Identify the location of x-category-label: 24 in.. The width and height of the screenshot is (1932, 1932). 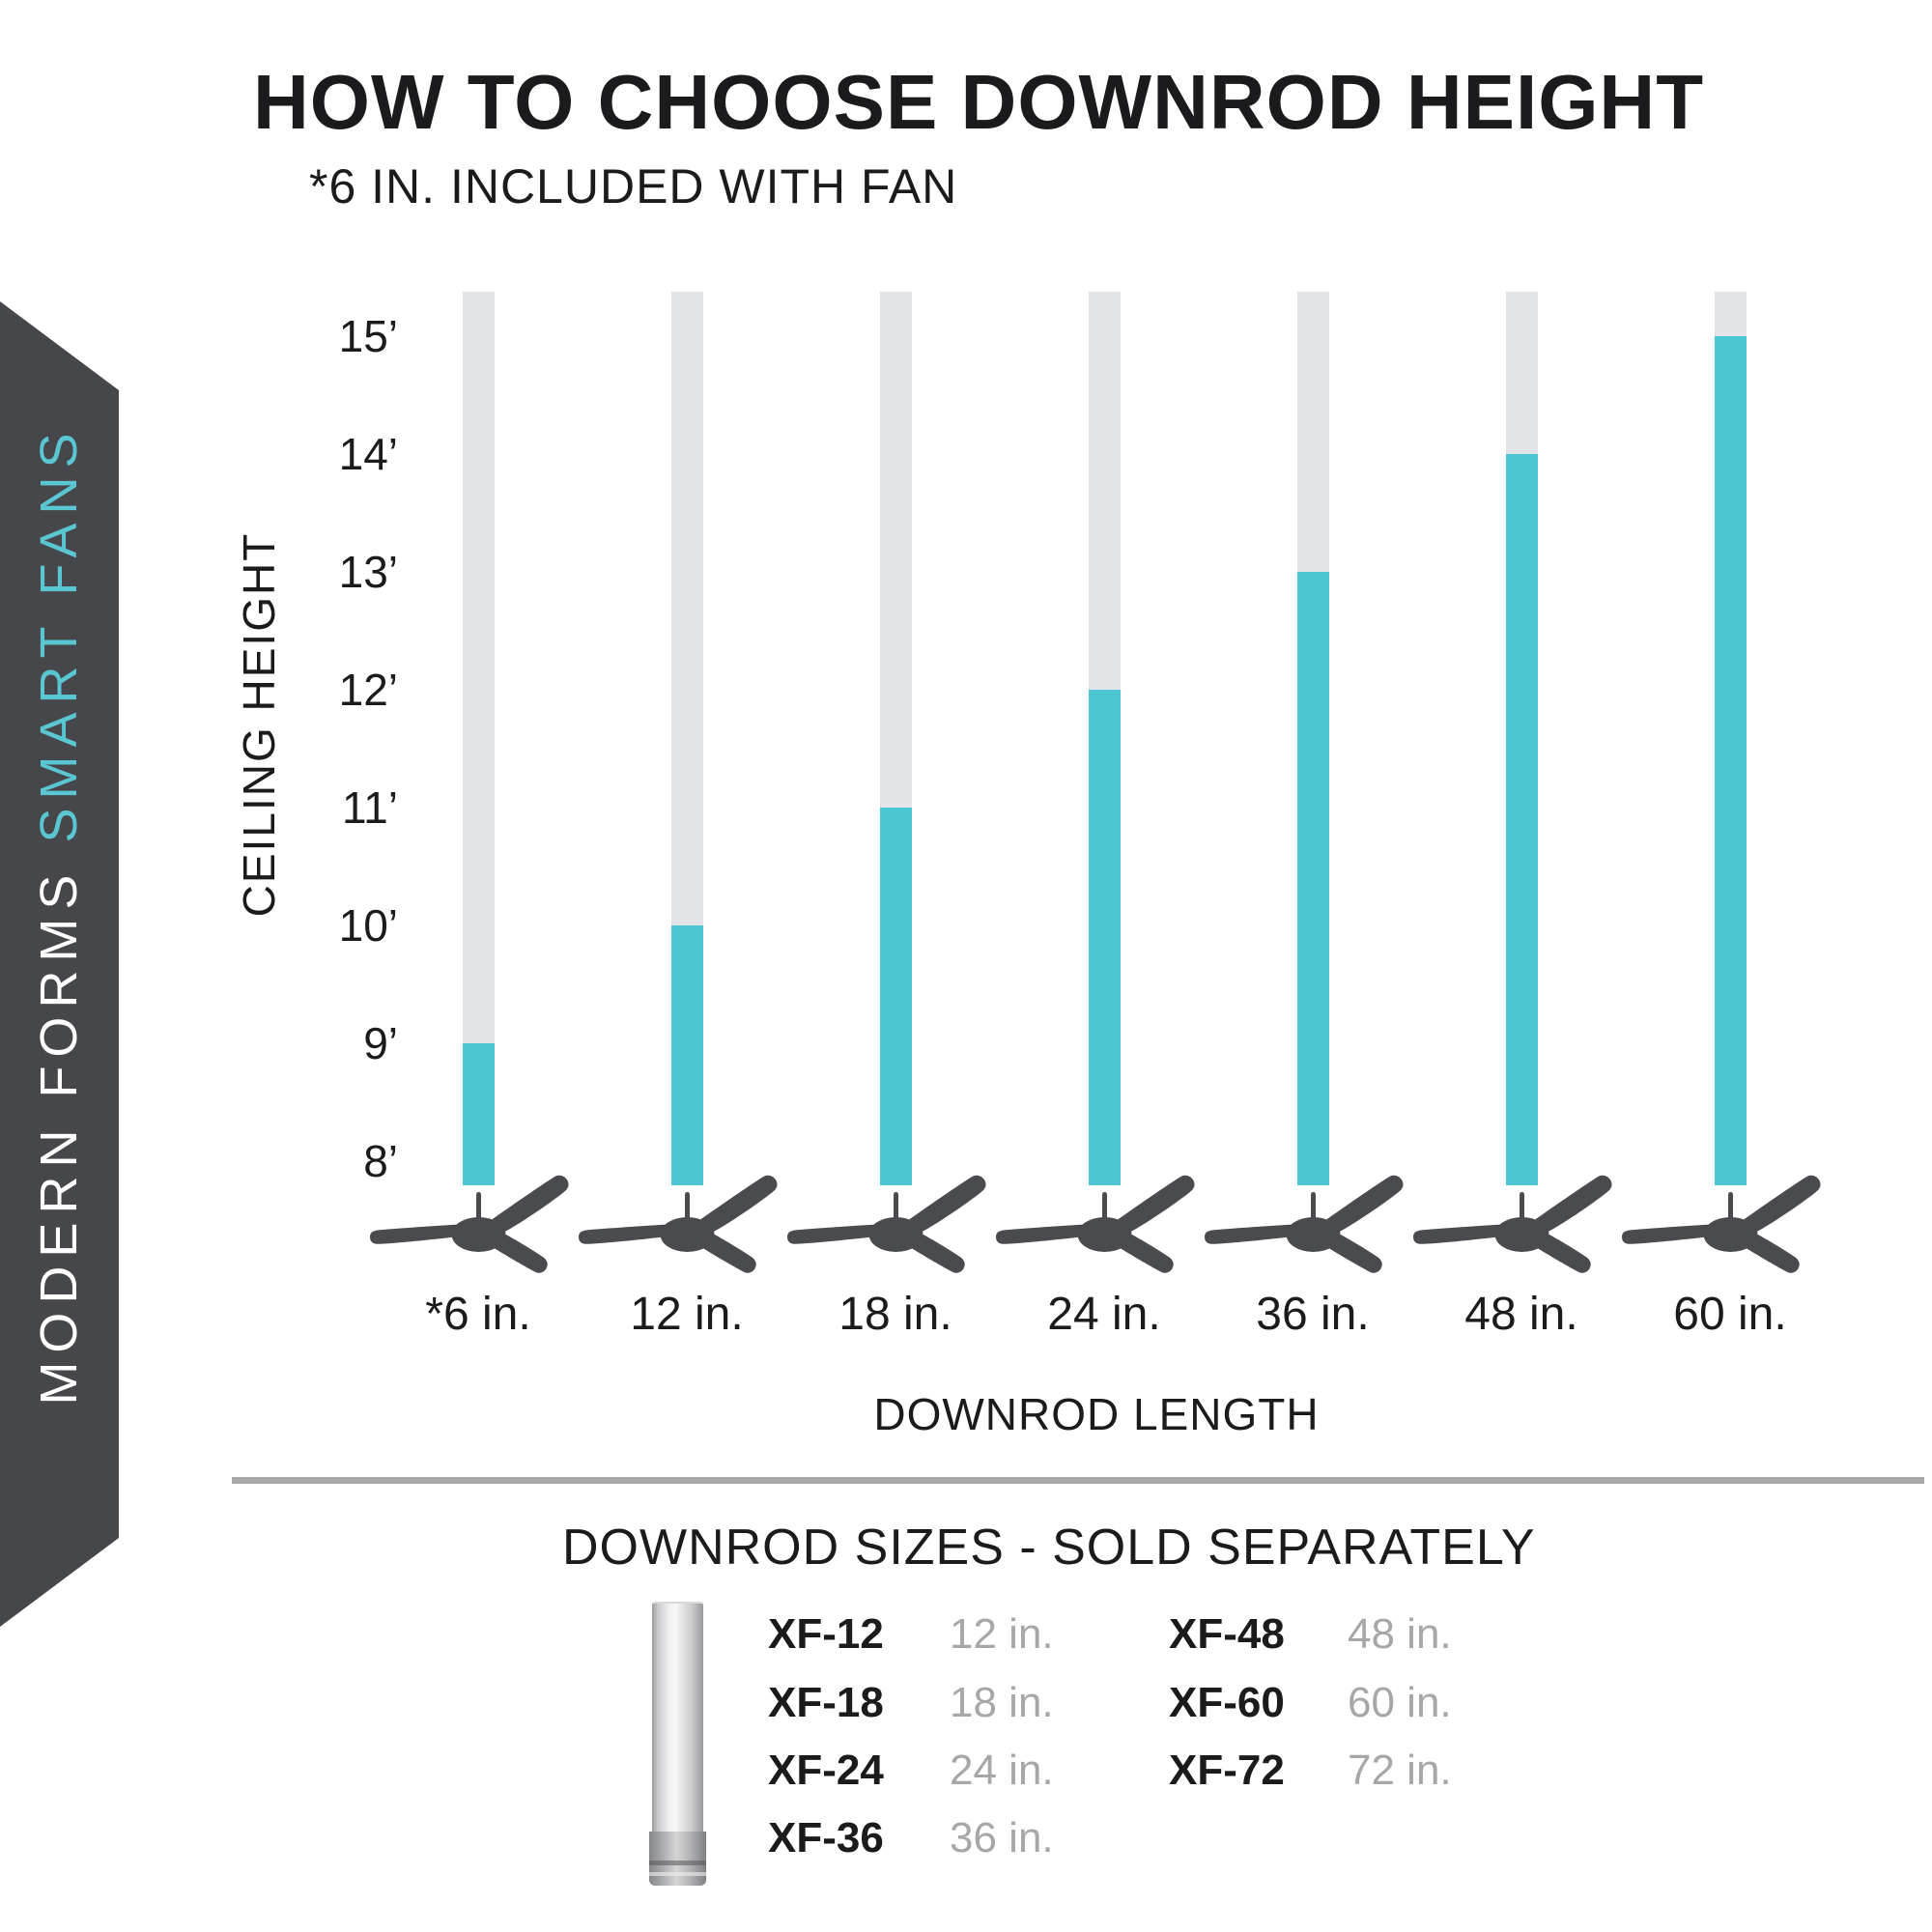
(1104, 1314).